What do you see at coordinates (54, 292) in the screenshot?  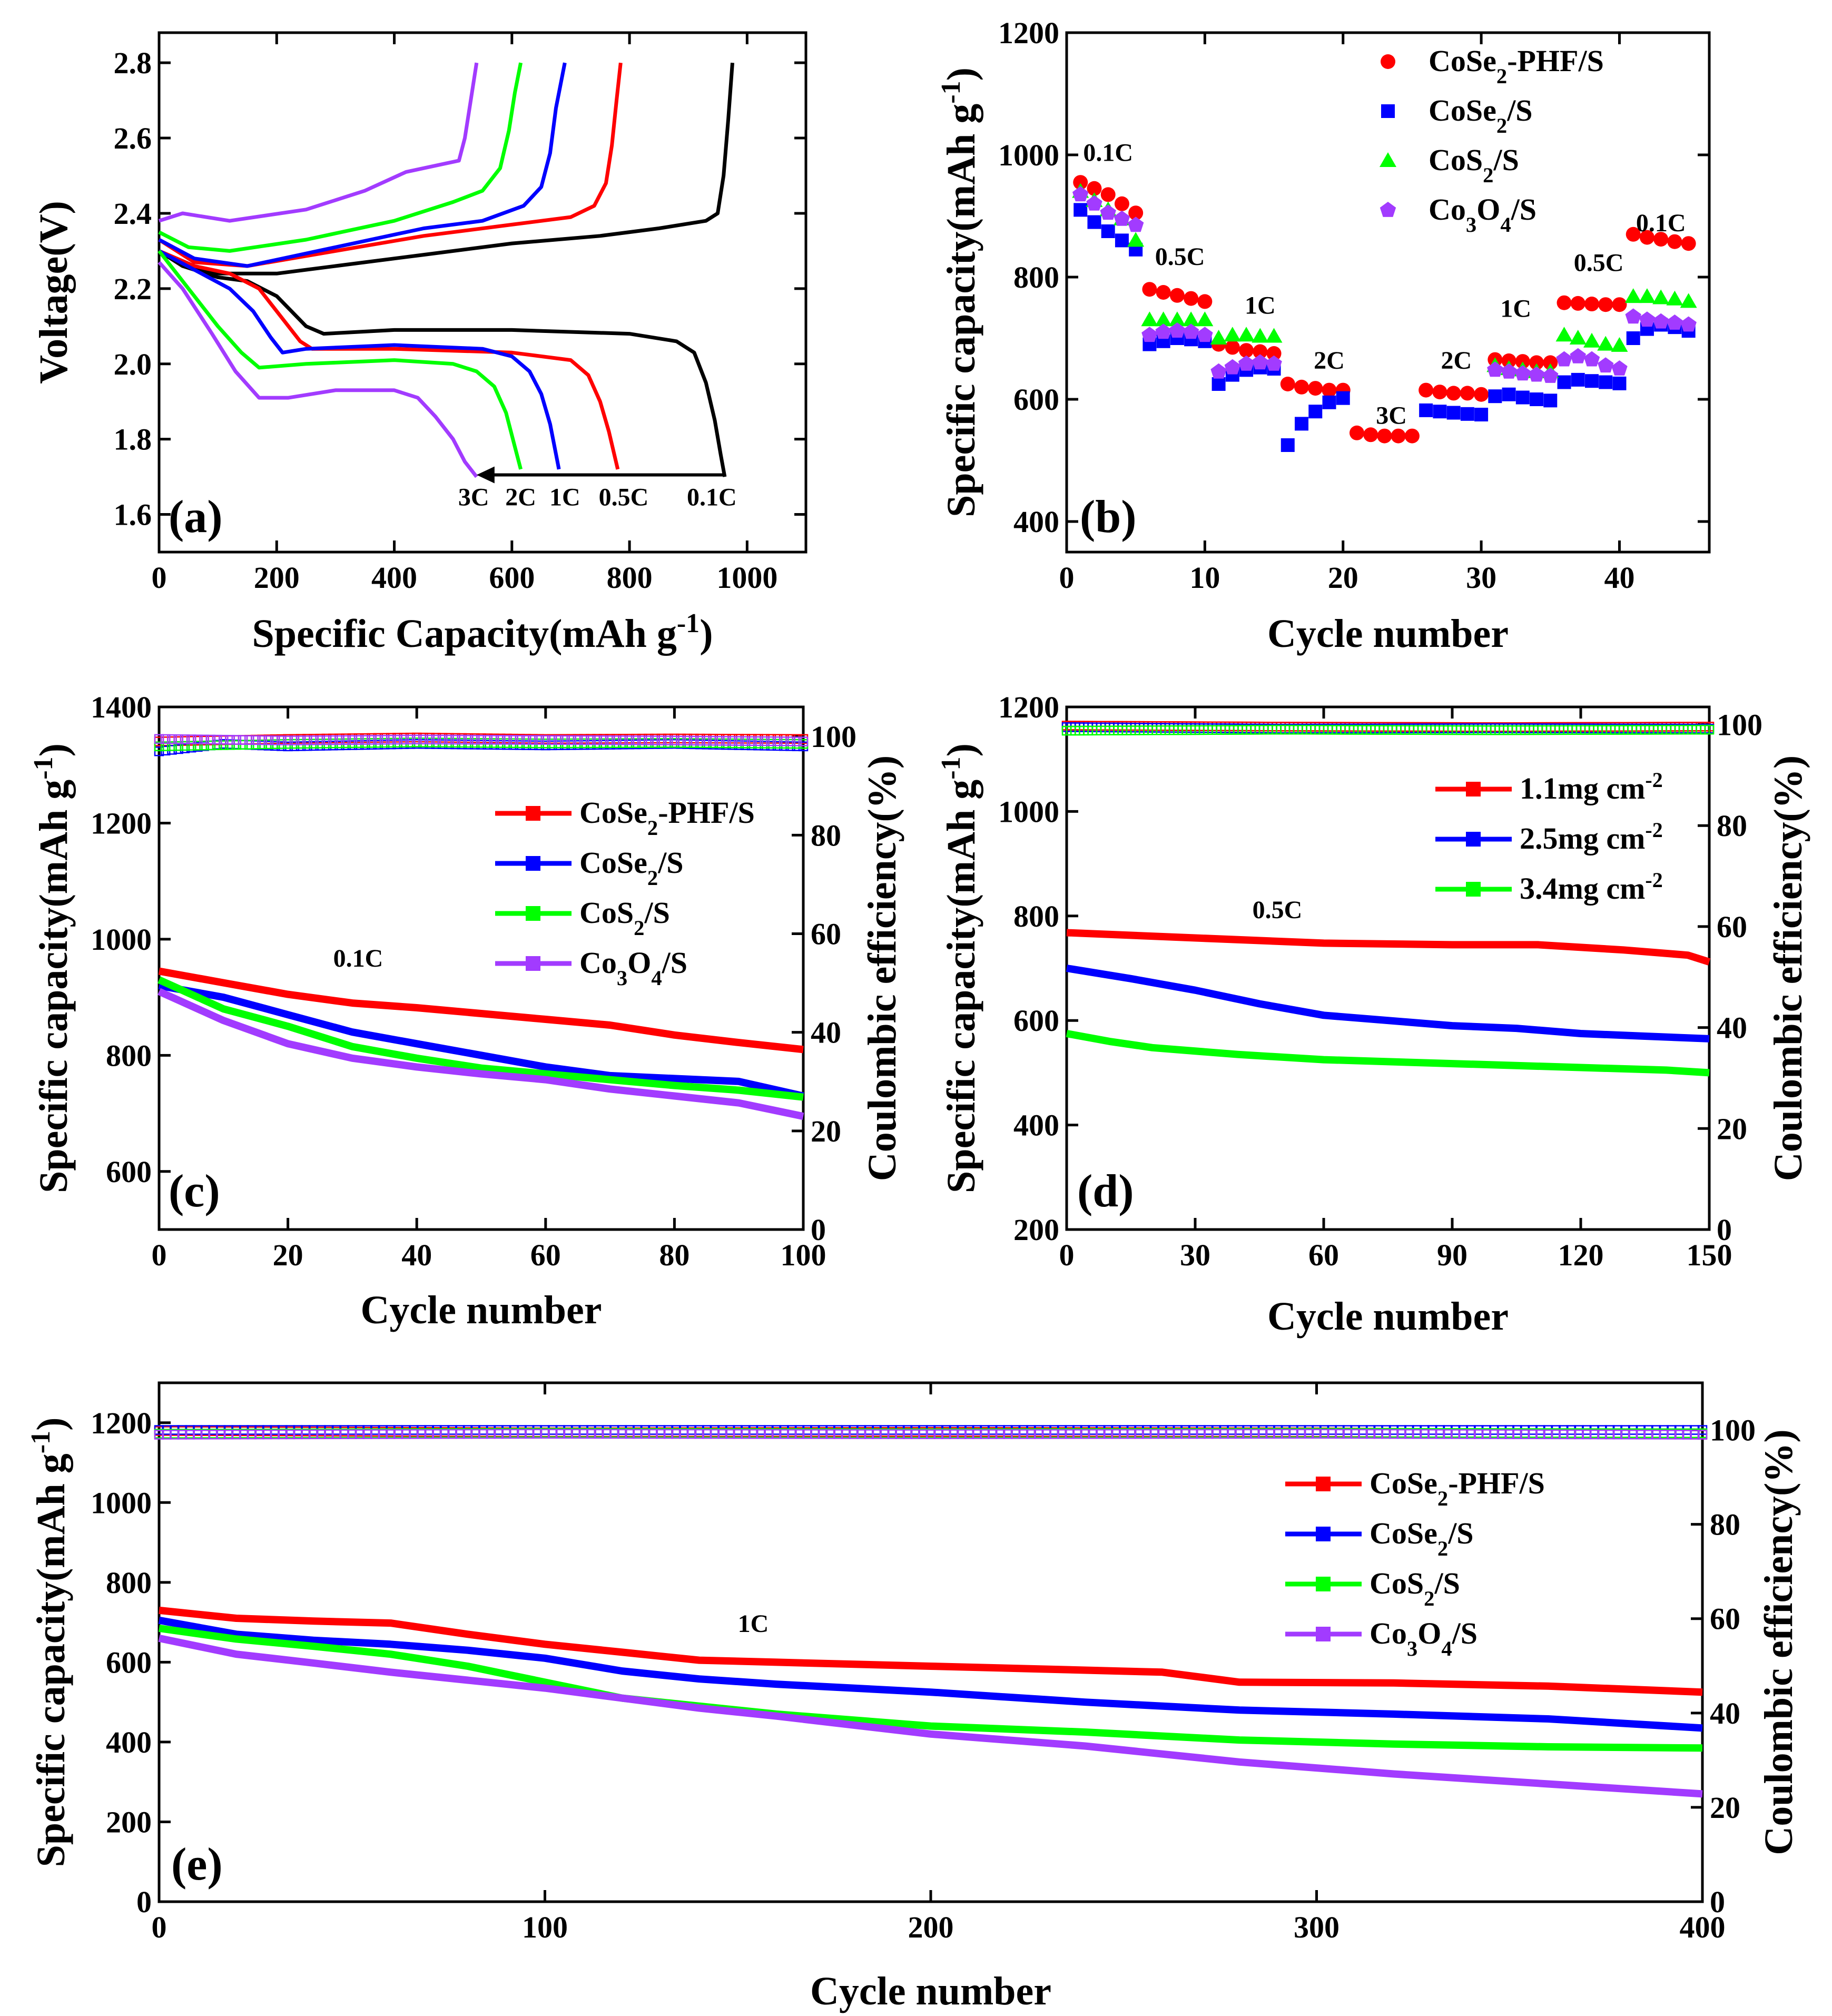 I see `y-axis-label: Voltage(V)` at bounding box center [54, 292].